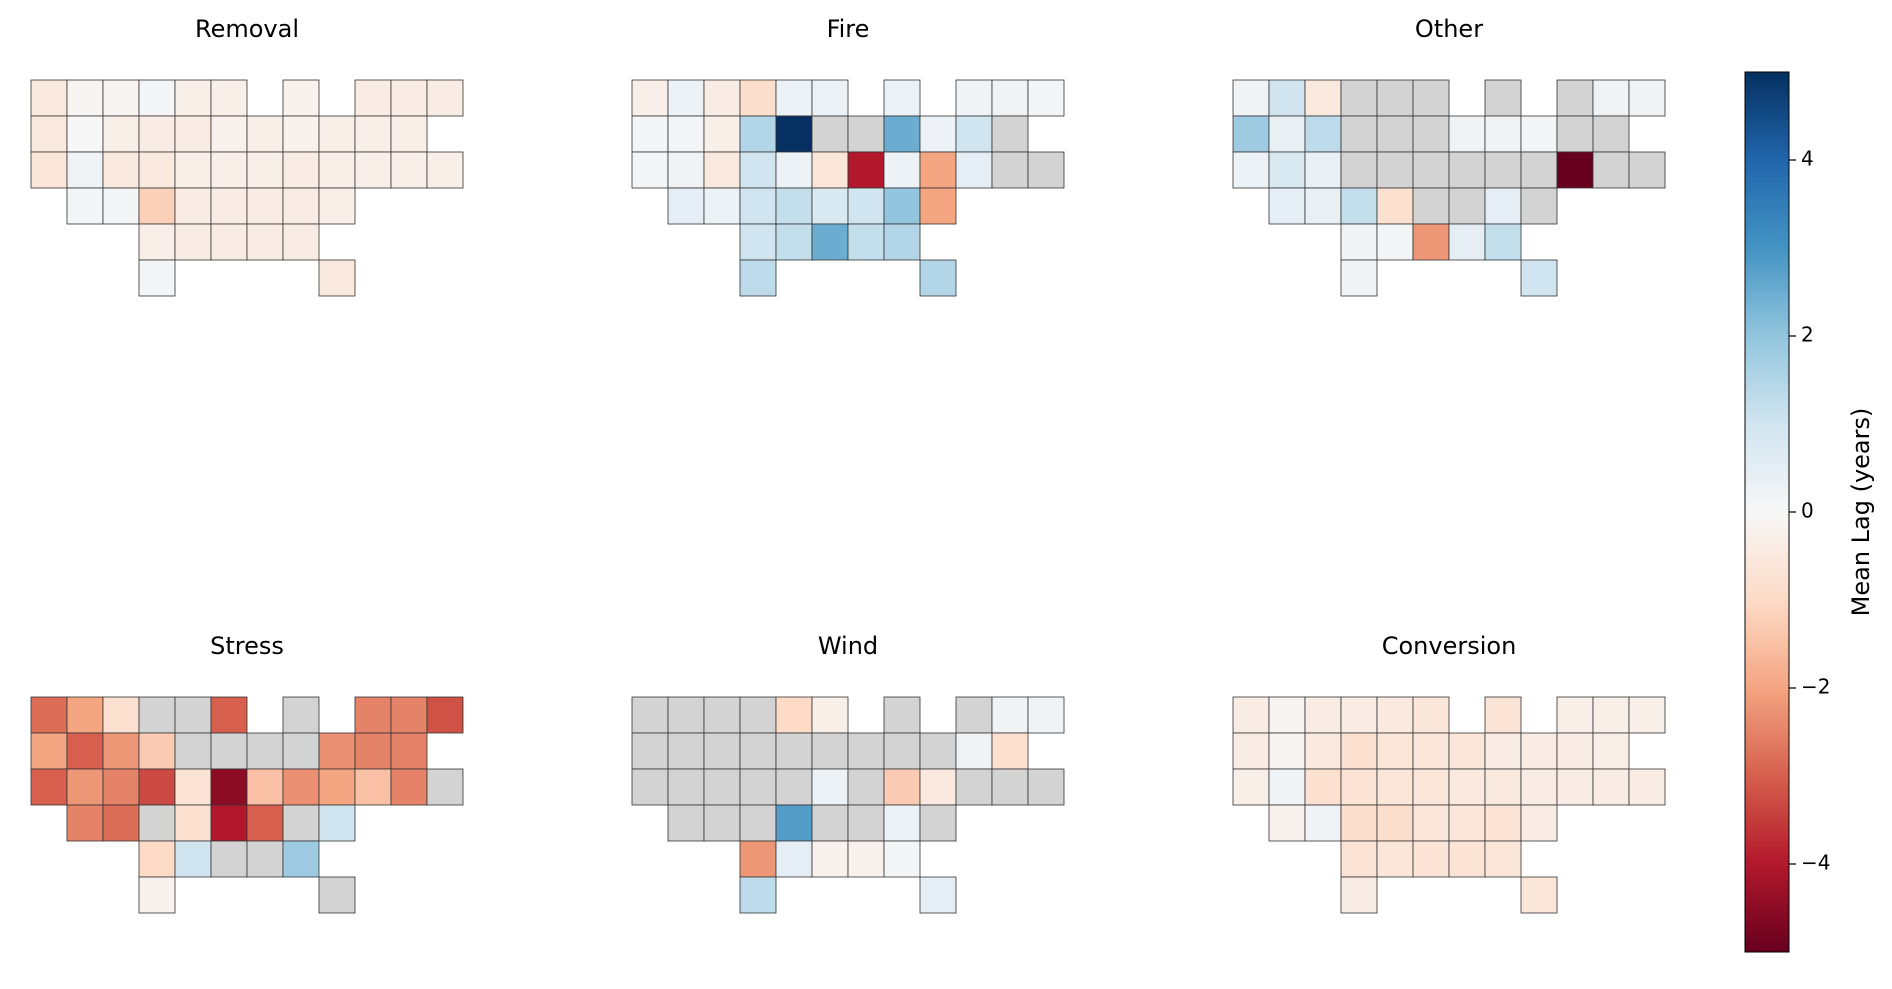  I want to click on colorbar-label: Mean Lag (years), so click(1861, 512).